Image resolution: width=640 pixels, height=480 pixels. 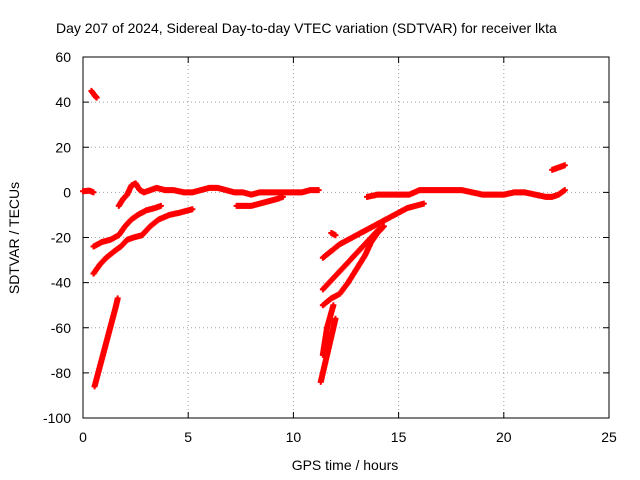 What do you see at coordinates (294, 437) in the screenshot?
I see `x-tick-label: 10` at bounding box center [294, 437].